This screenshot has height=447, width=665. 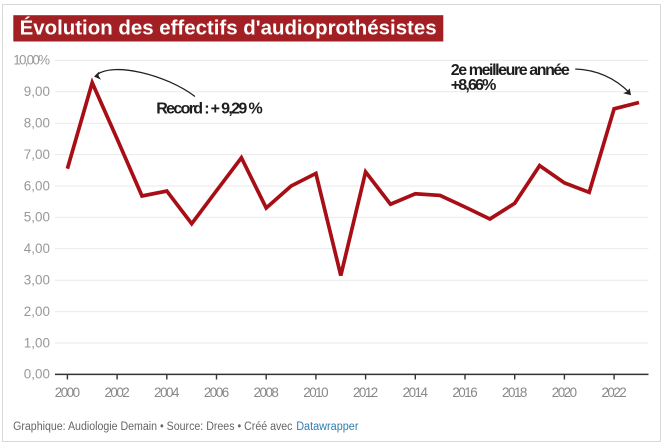 I want to click on svg-text: 4,00, so click(x=37, y=248).